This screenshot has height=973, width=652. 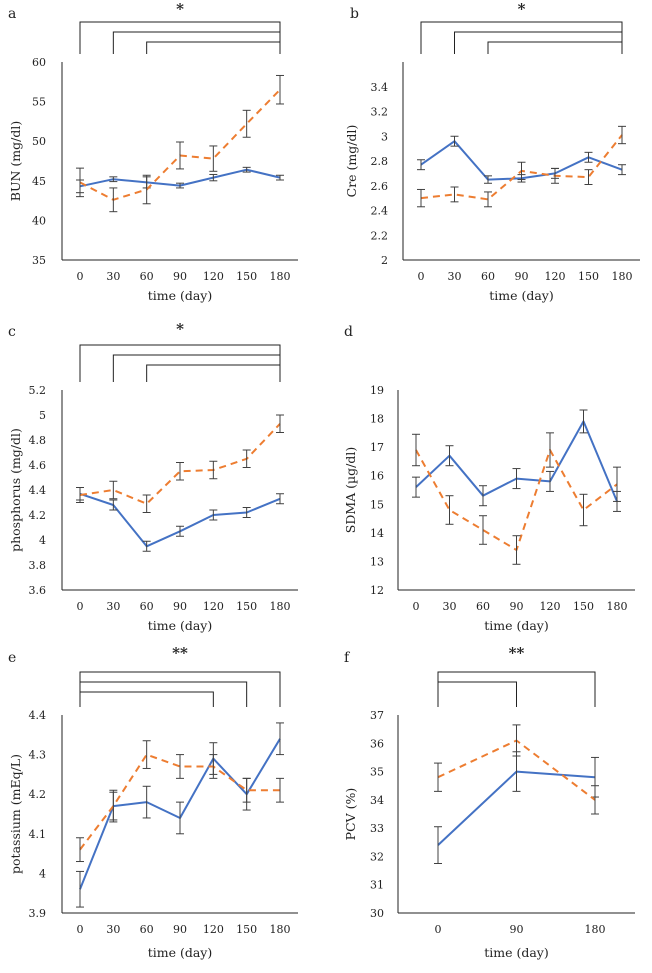 What do you see at coordinates (38, 565) in the screenshot?
I see `y-tick-label: 3.8` at bounding box center [38, 565].